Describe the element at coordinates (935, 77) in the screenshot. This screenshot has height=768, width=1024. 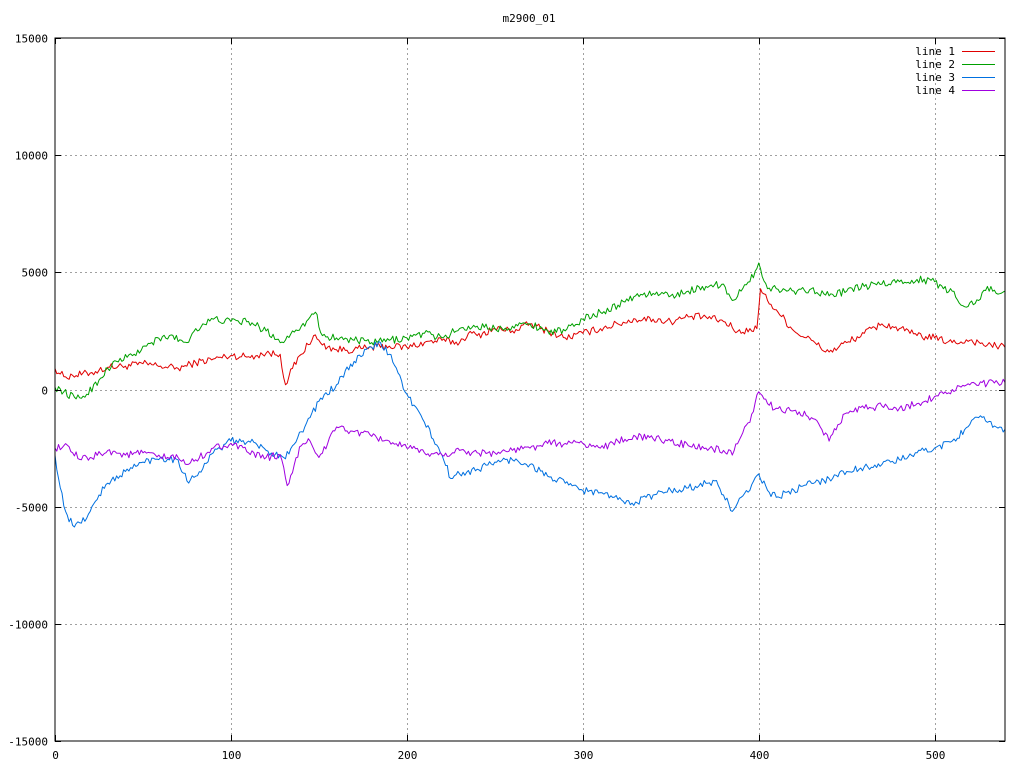
I see `legend-label: line 3` at that location.